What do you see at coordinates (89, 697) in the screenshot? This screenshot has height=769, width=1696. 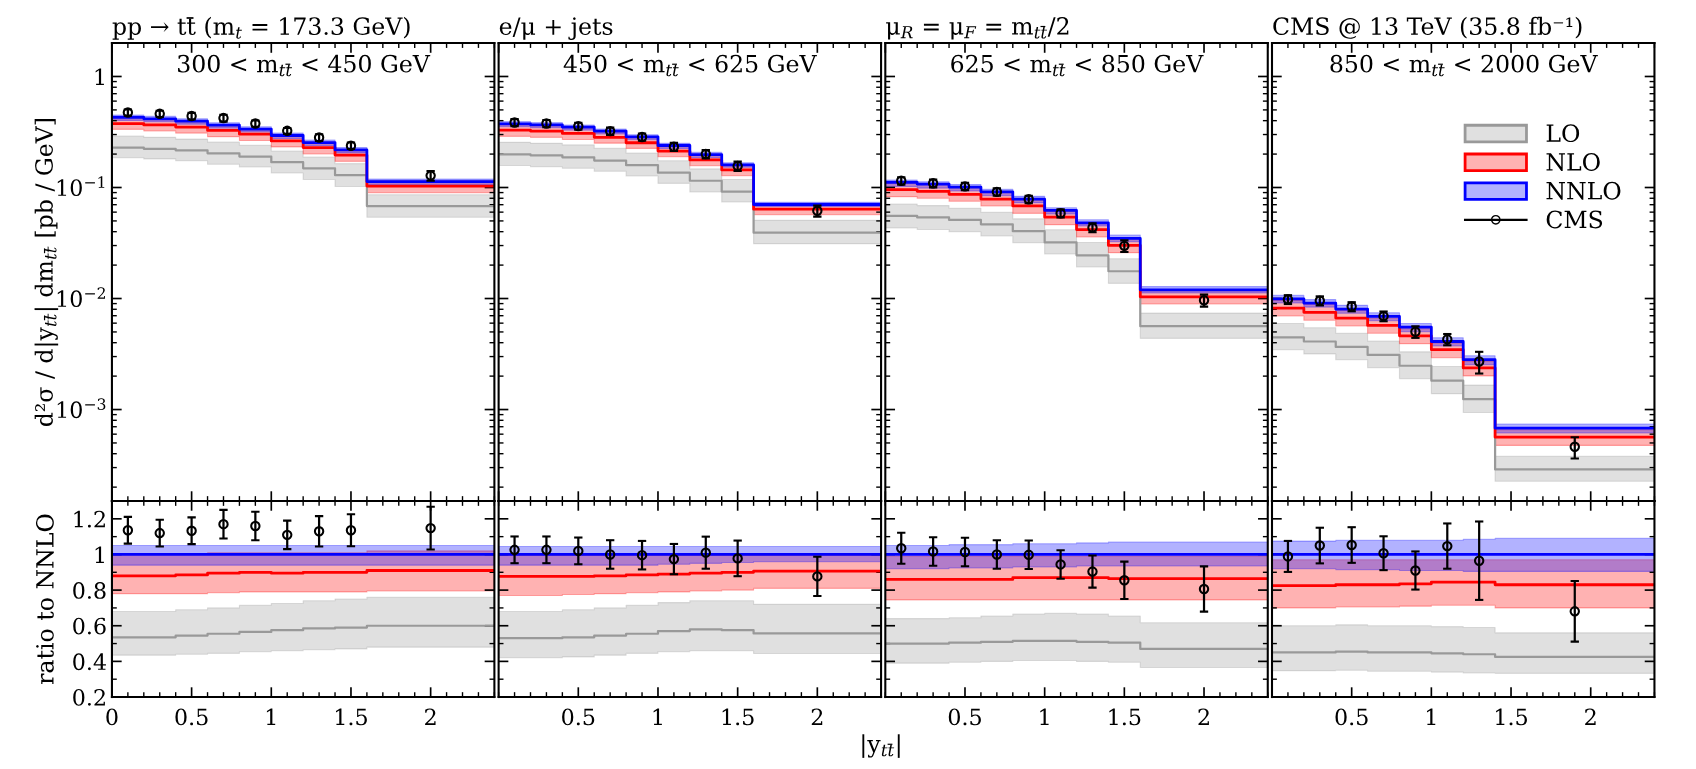 I see `y-tick-label: 0.2` at bounding box center [89, 697].